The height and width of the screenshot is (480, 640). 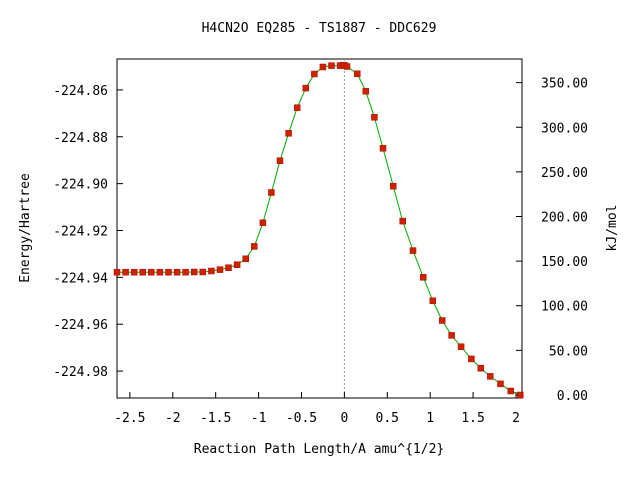 What do you see at coordinates (472, 418) in the screenshot?
I see `x-tick-label: 1.5` at bounding box center [472, 418].